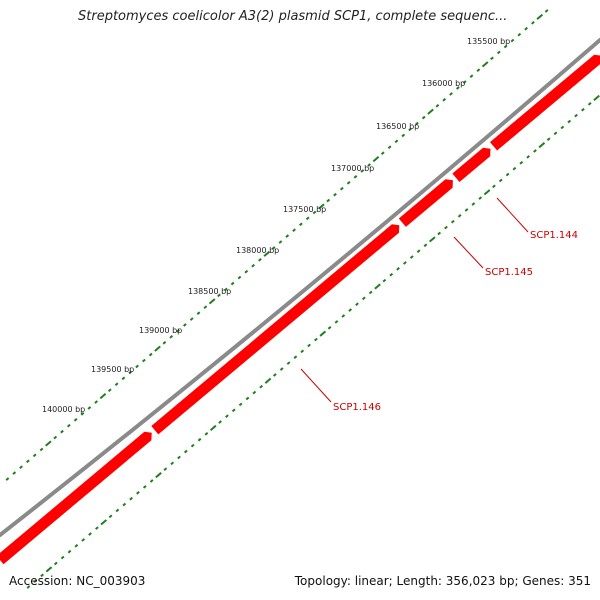  What do you see at coordinates (443, 83) in the screenshot?
I see `tick-label: 136000 bp` at bounding box center [443, 83].